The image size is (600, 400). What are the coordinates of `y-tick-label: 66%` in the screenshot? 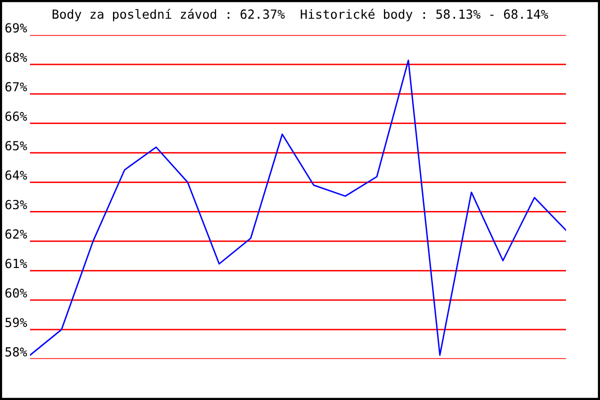 It's located at (16, 116).